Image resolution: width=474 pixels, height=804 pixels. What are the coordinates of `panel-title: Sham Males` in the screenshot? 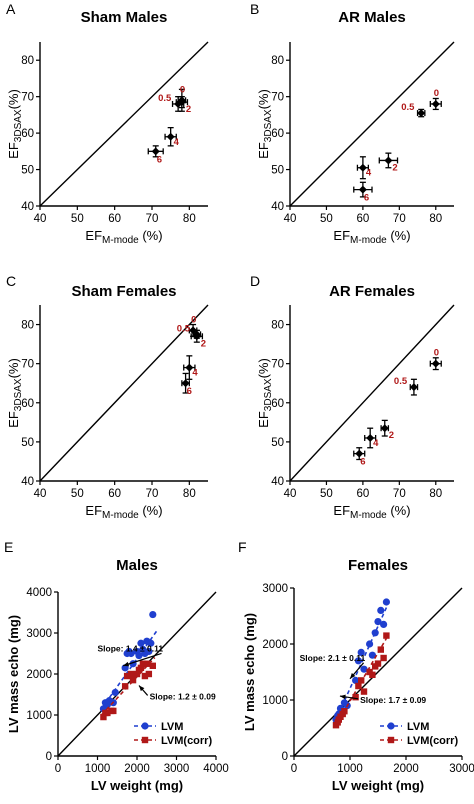 It's located at (124, 17).